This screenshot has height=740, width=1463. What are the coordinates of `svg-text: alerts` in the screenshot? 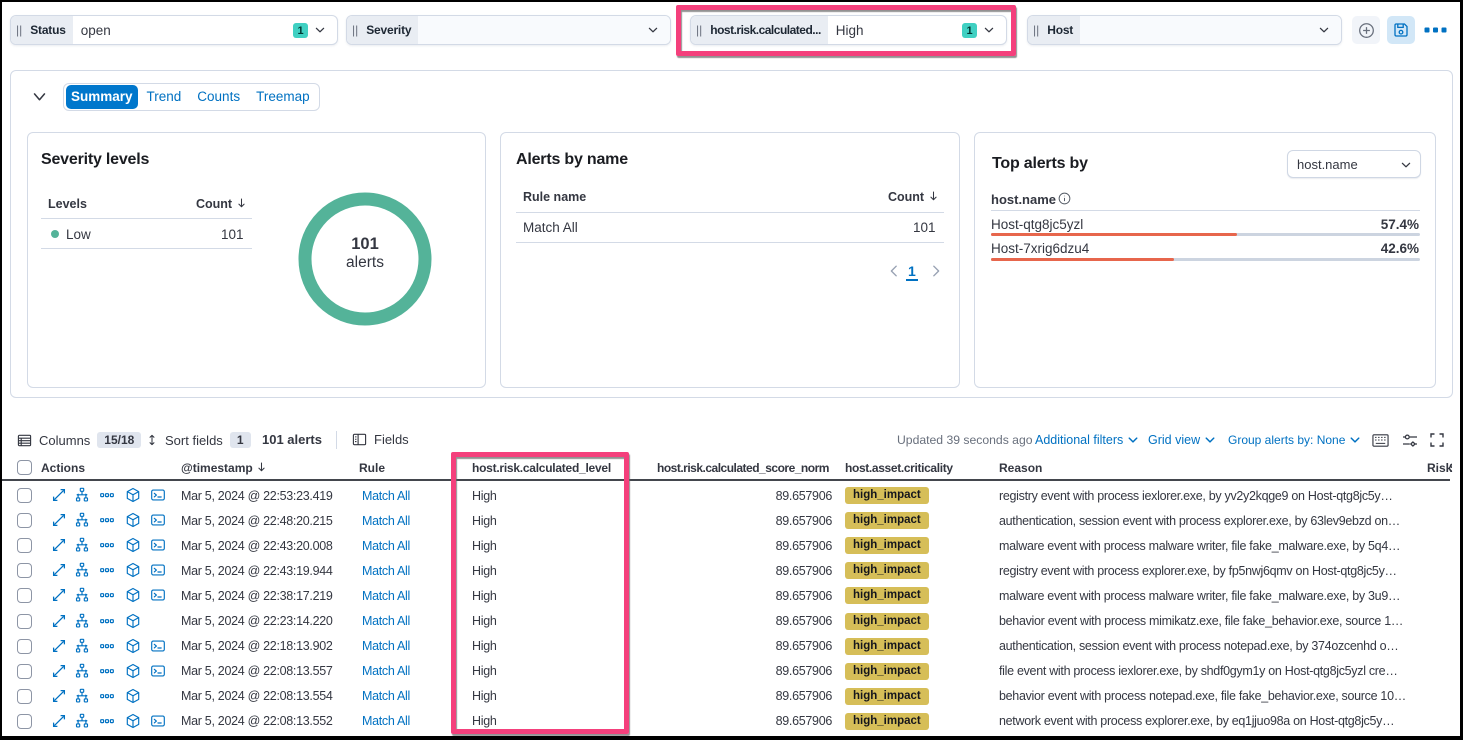 It's located at (365, 262).